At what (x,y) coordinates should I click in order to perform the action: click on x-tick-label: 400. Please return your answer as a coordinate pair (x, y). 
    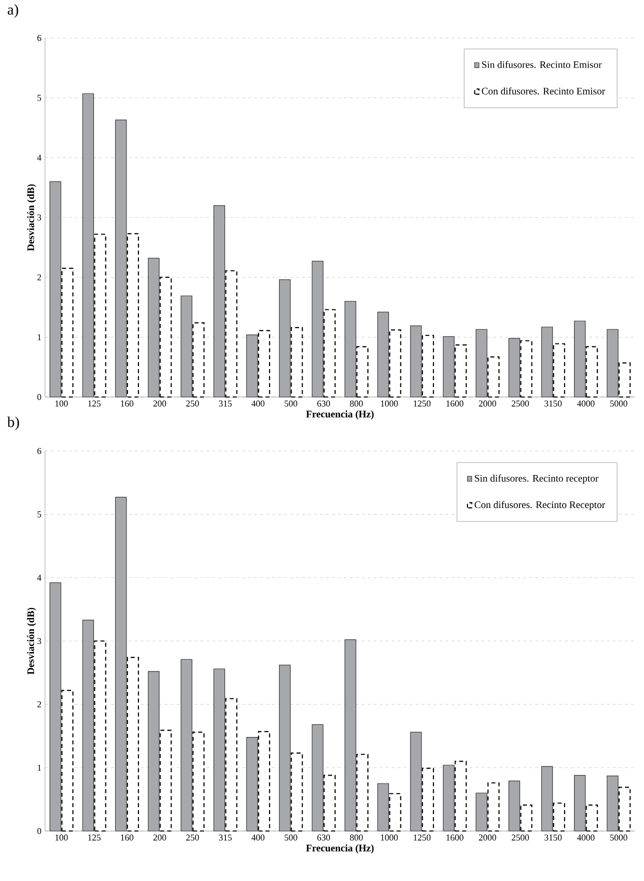
    Looking at the image, I should click on (258, 837).